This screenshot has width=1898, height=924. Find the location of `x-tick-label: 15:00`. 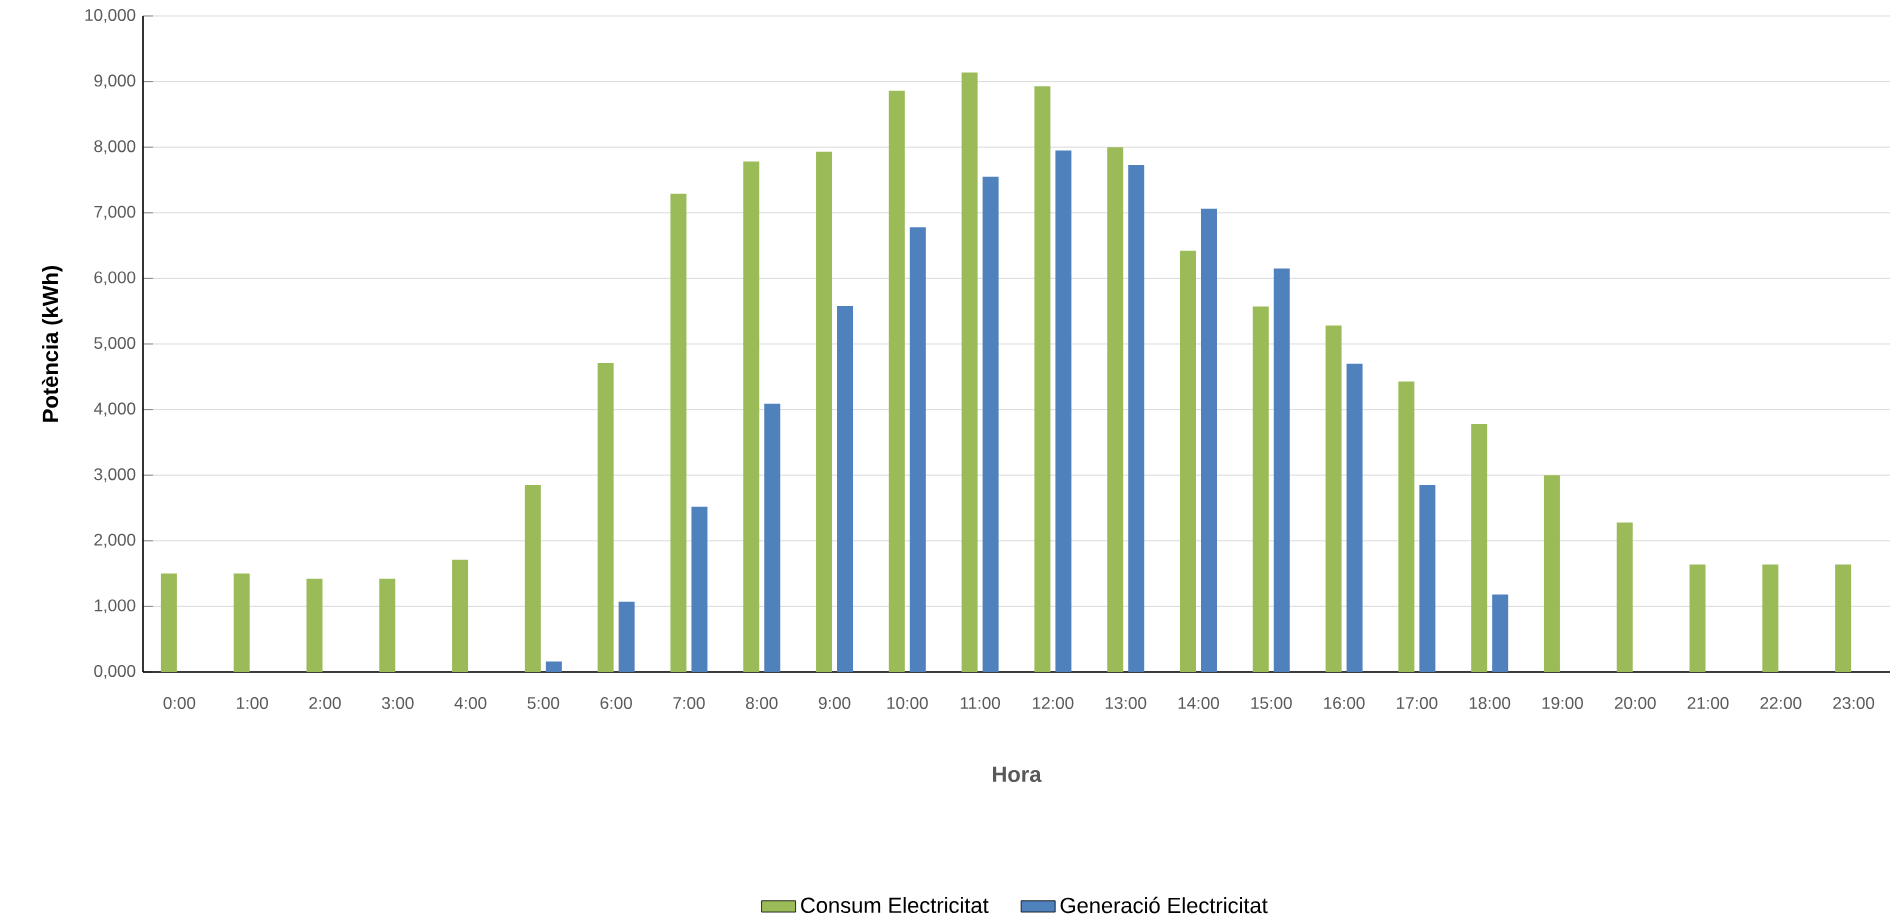

x-tick-label: 15:00 is located at coordinates (1271, 703).